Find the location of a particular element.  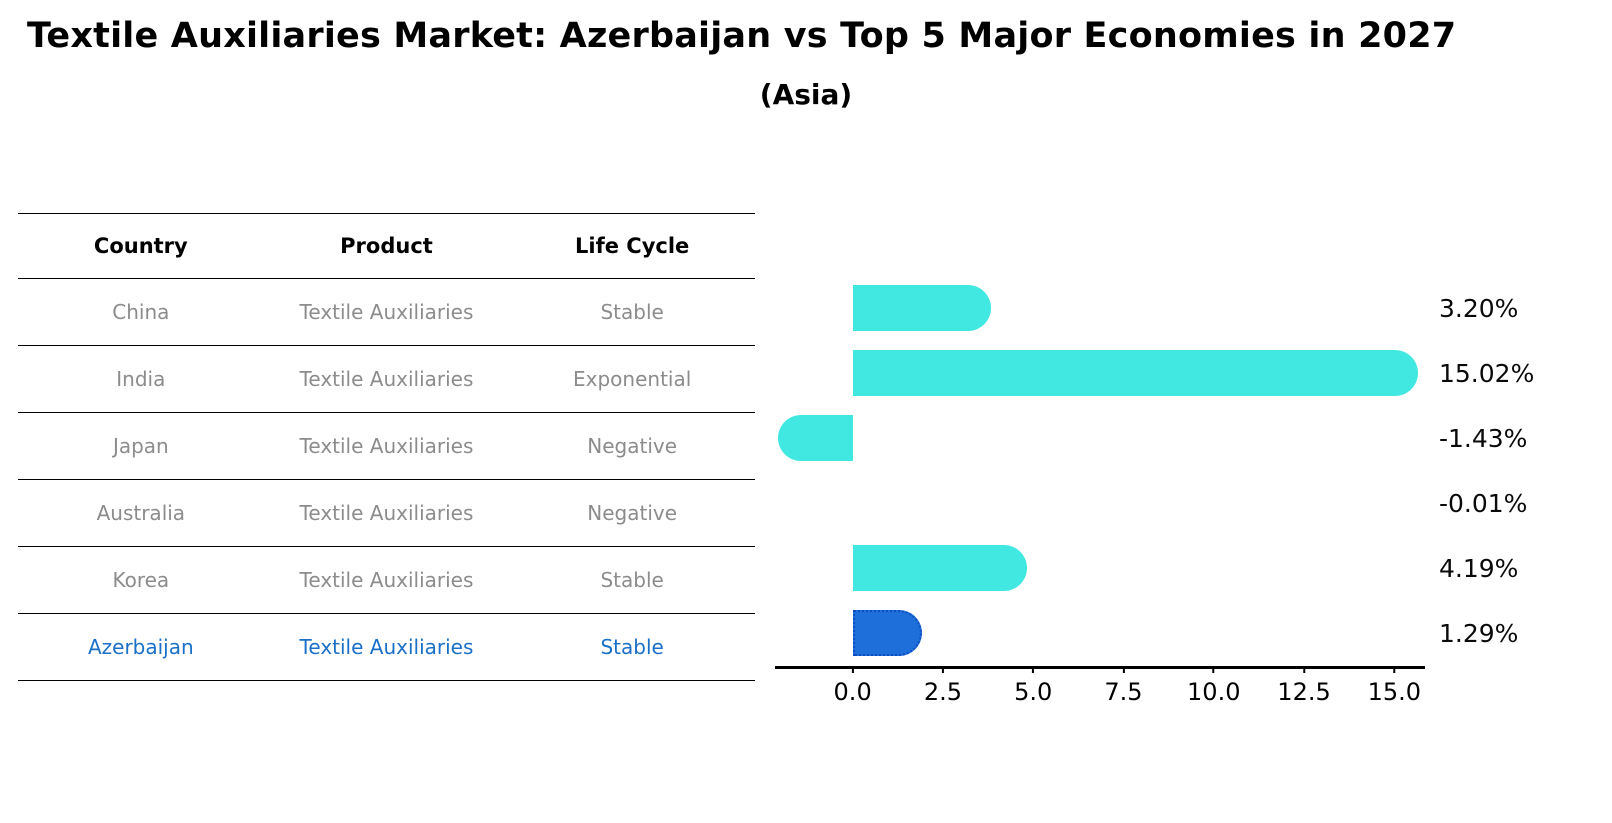

bar-row-india is located at coordinates (1100, 373).